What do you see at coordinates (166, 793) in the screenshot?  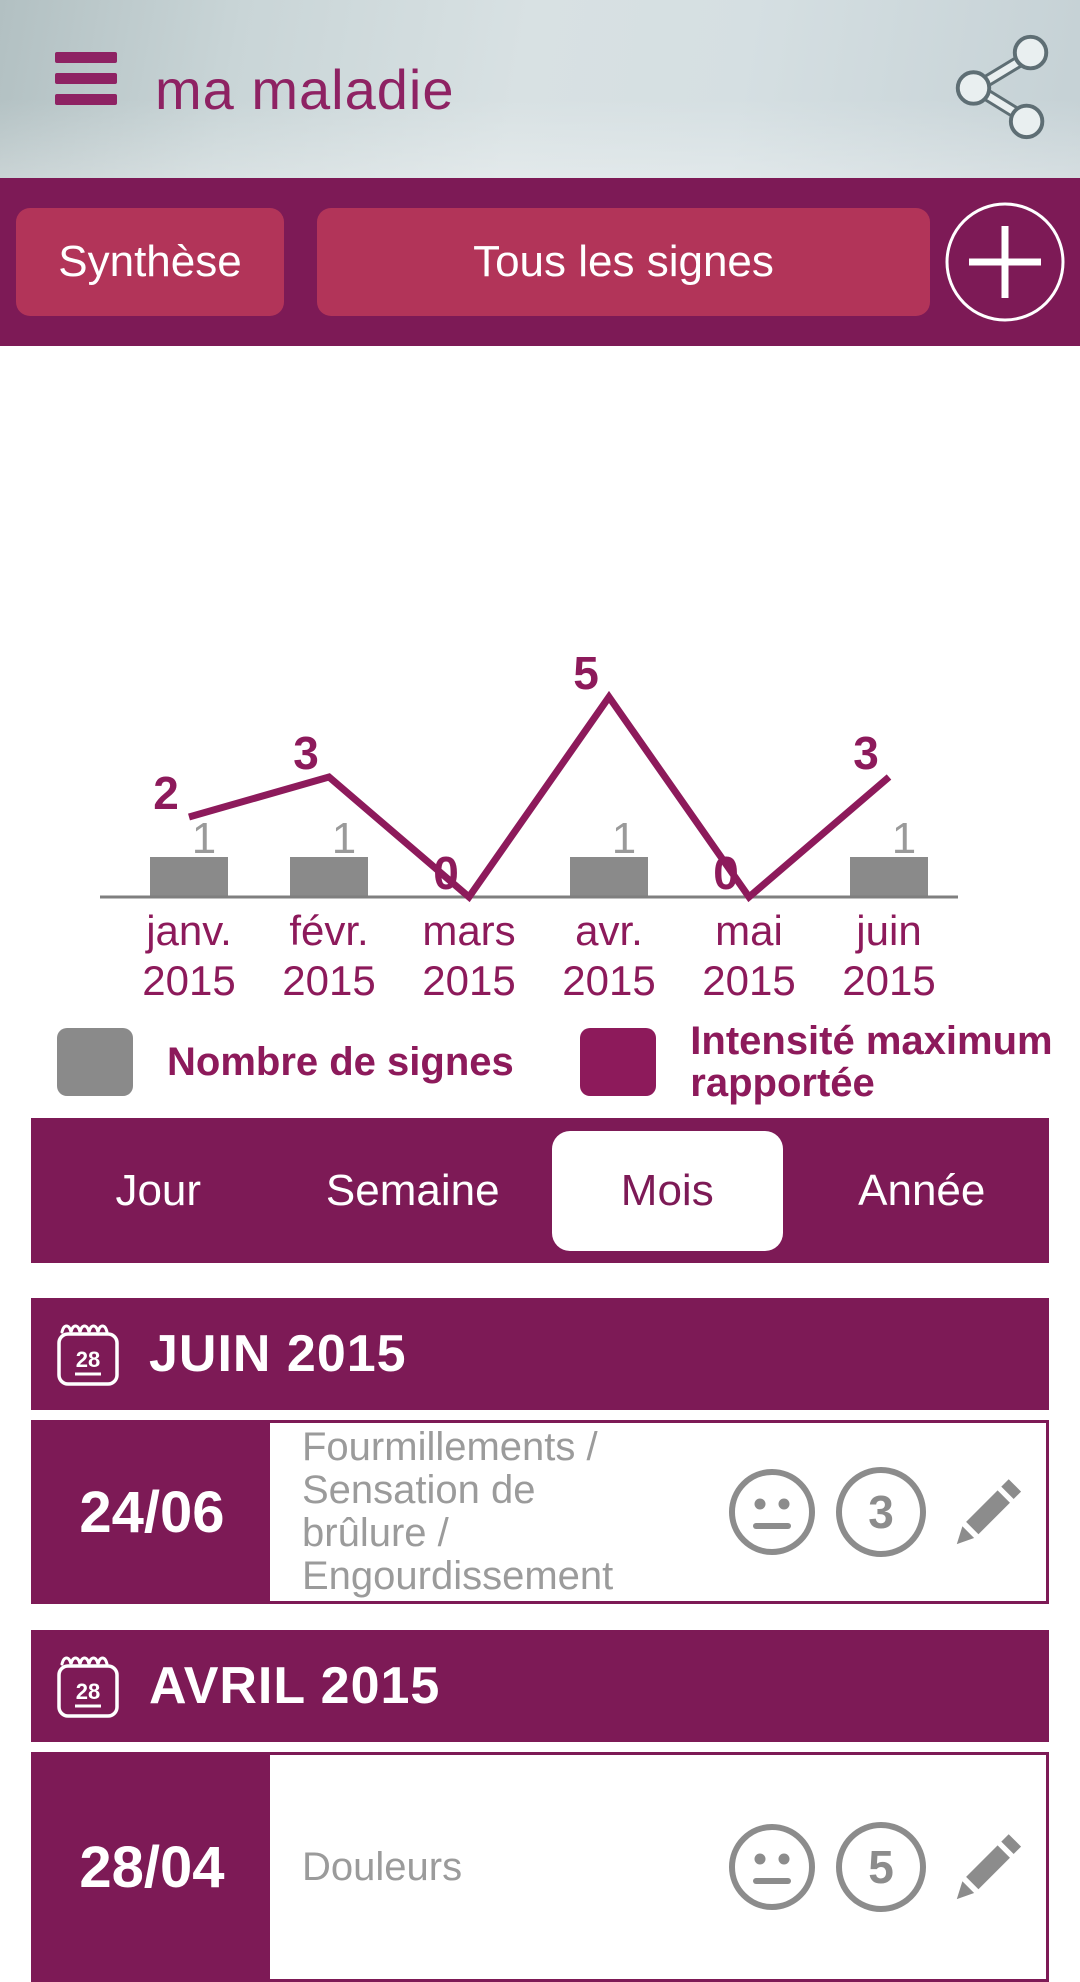 I see `line-value-label: 2` at bounding box center [166, 793].